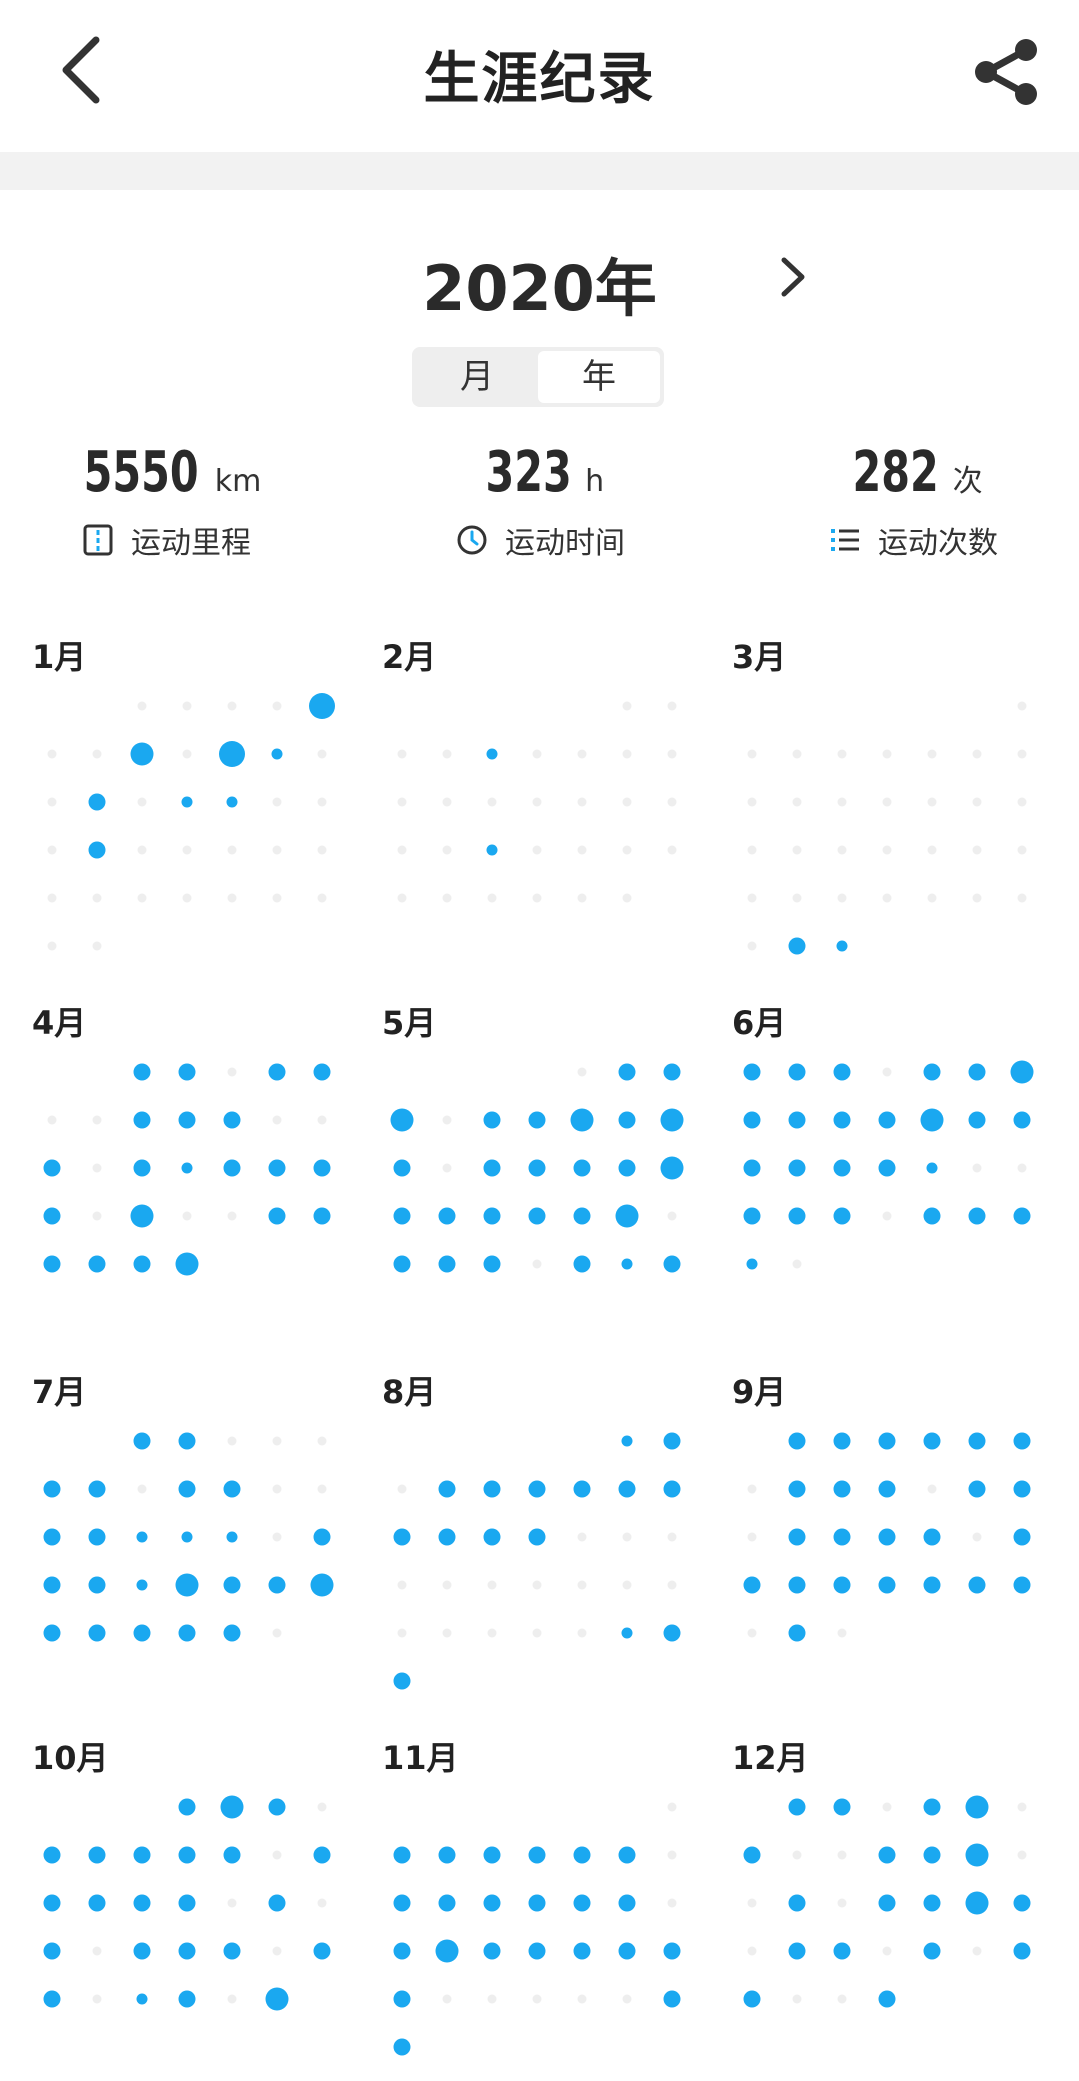 The image size is (1079, 2081). Describe the element at coordinates (520, 1166) in the screenshot. I see `month-block-5: 5月` at that location.